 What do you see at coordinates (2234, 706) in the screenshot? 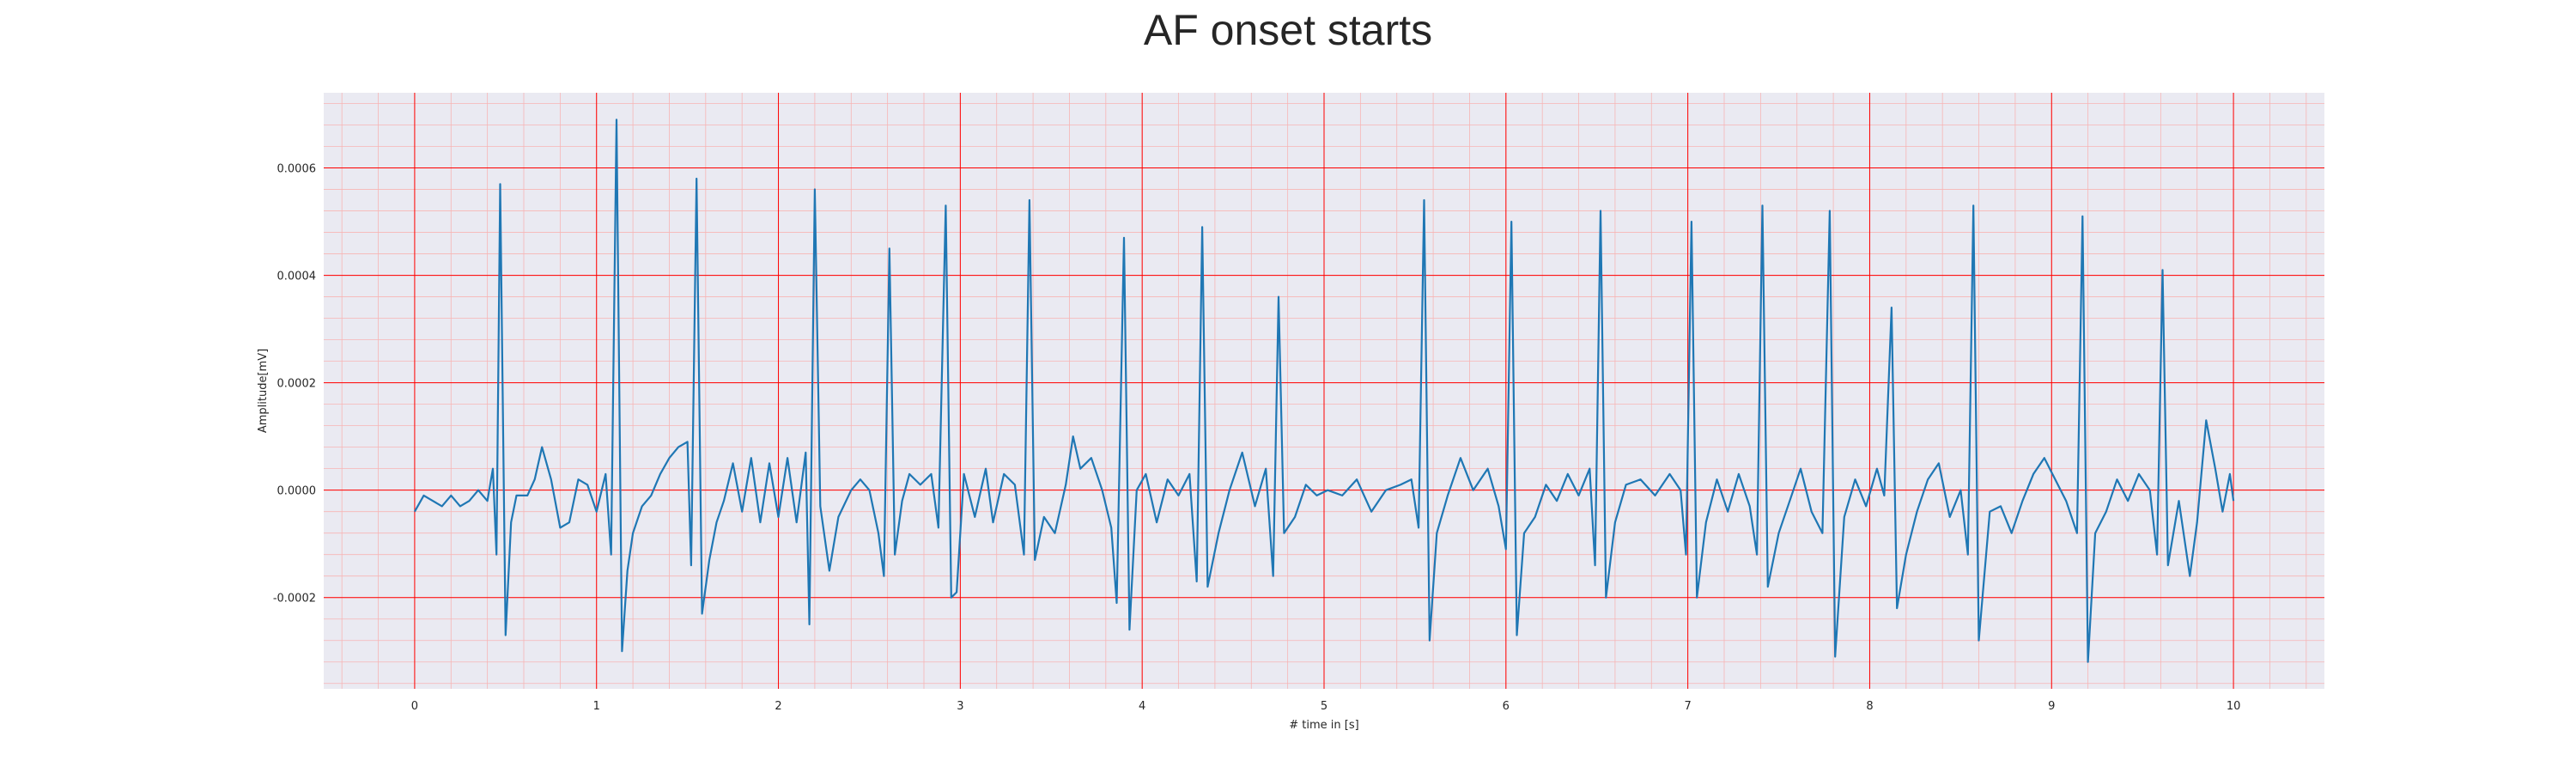
I see `x-tick-label: 10` at bounding box center [2234, 706].